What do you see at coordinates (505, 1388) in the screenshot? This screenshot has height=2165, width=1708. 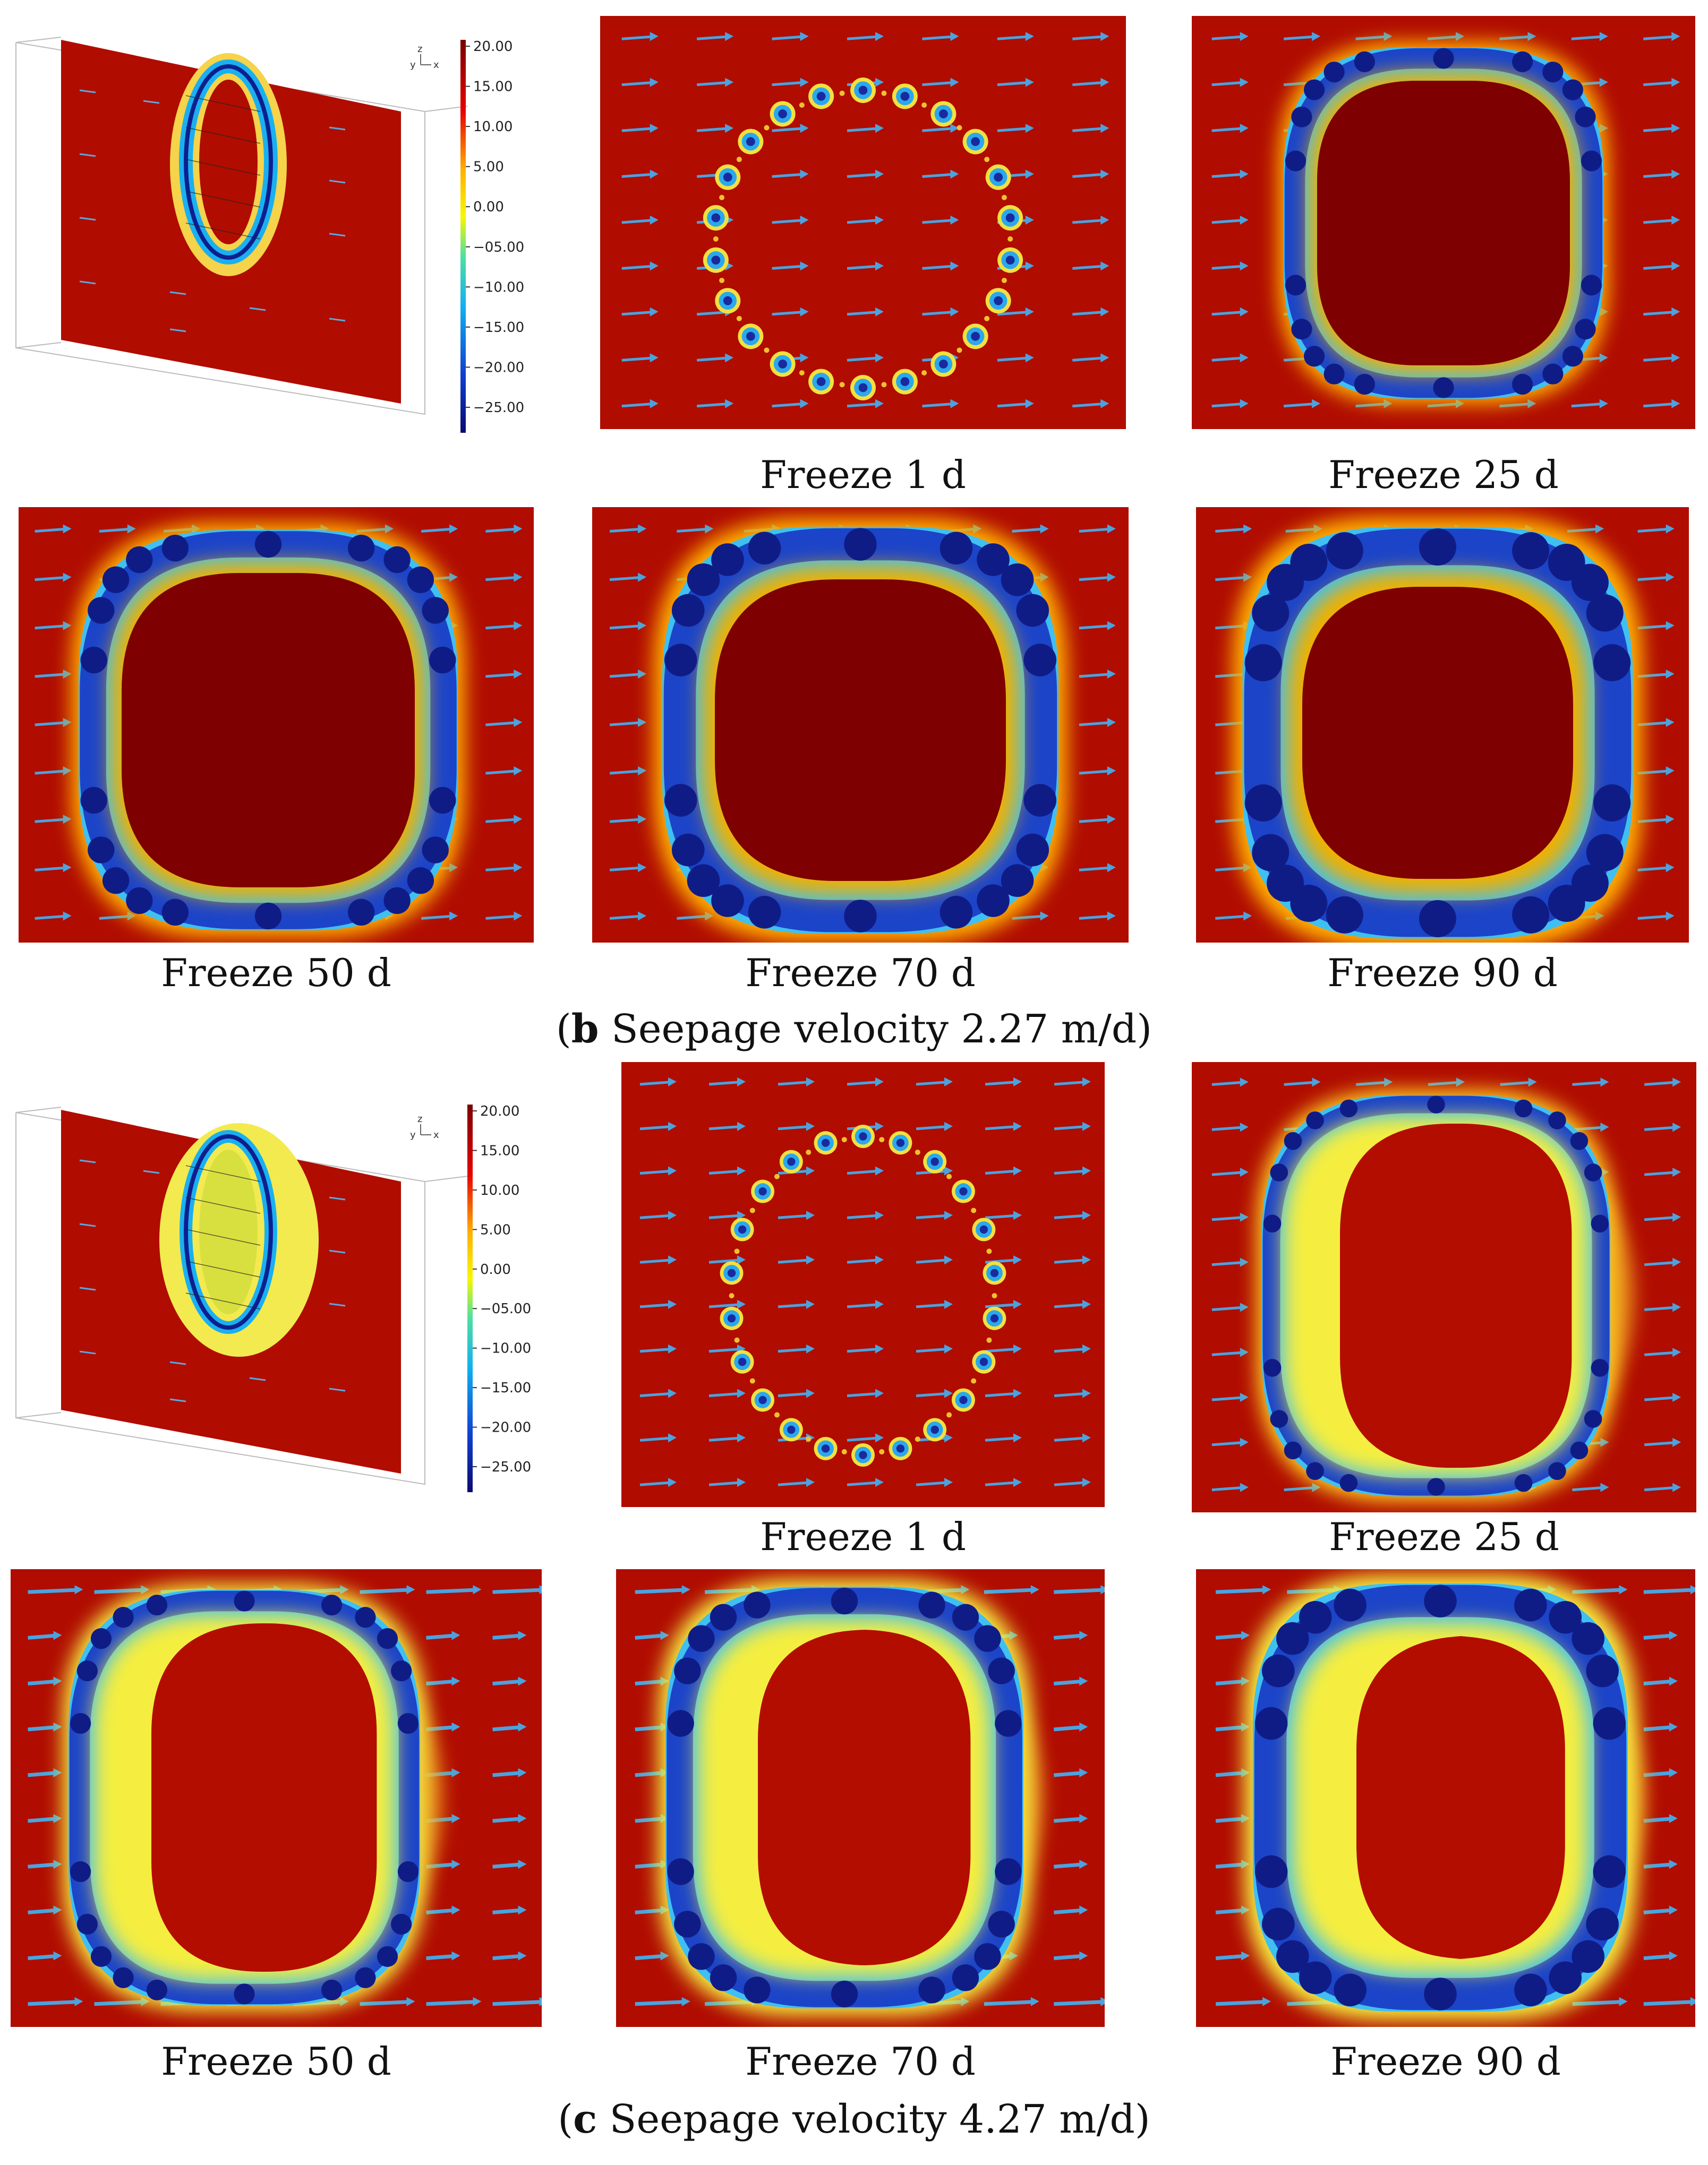 I see `colorbar-tick-label: −15.00` at bounding box center [505, 1388].